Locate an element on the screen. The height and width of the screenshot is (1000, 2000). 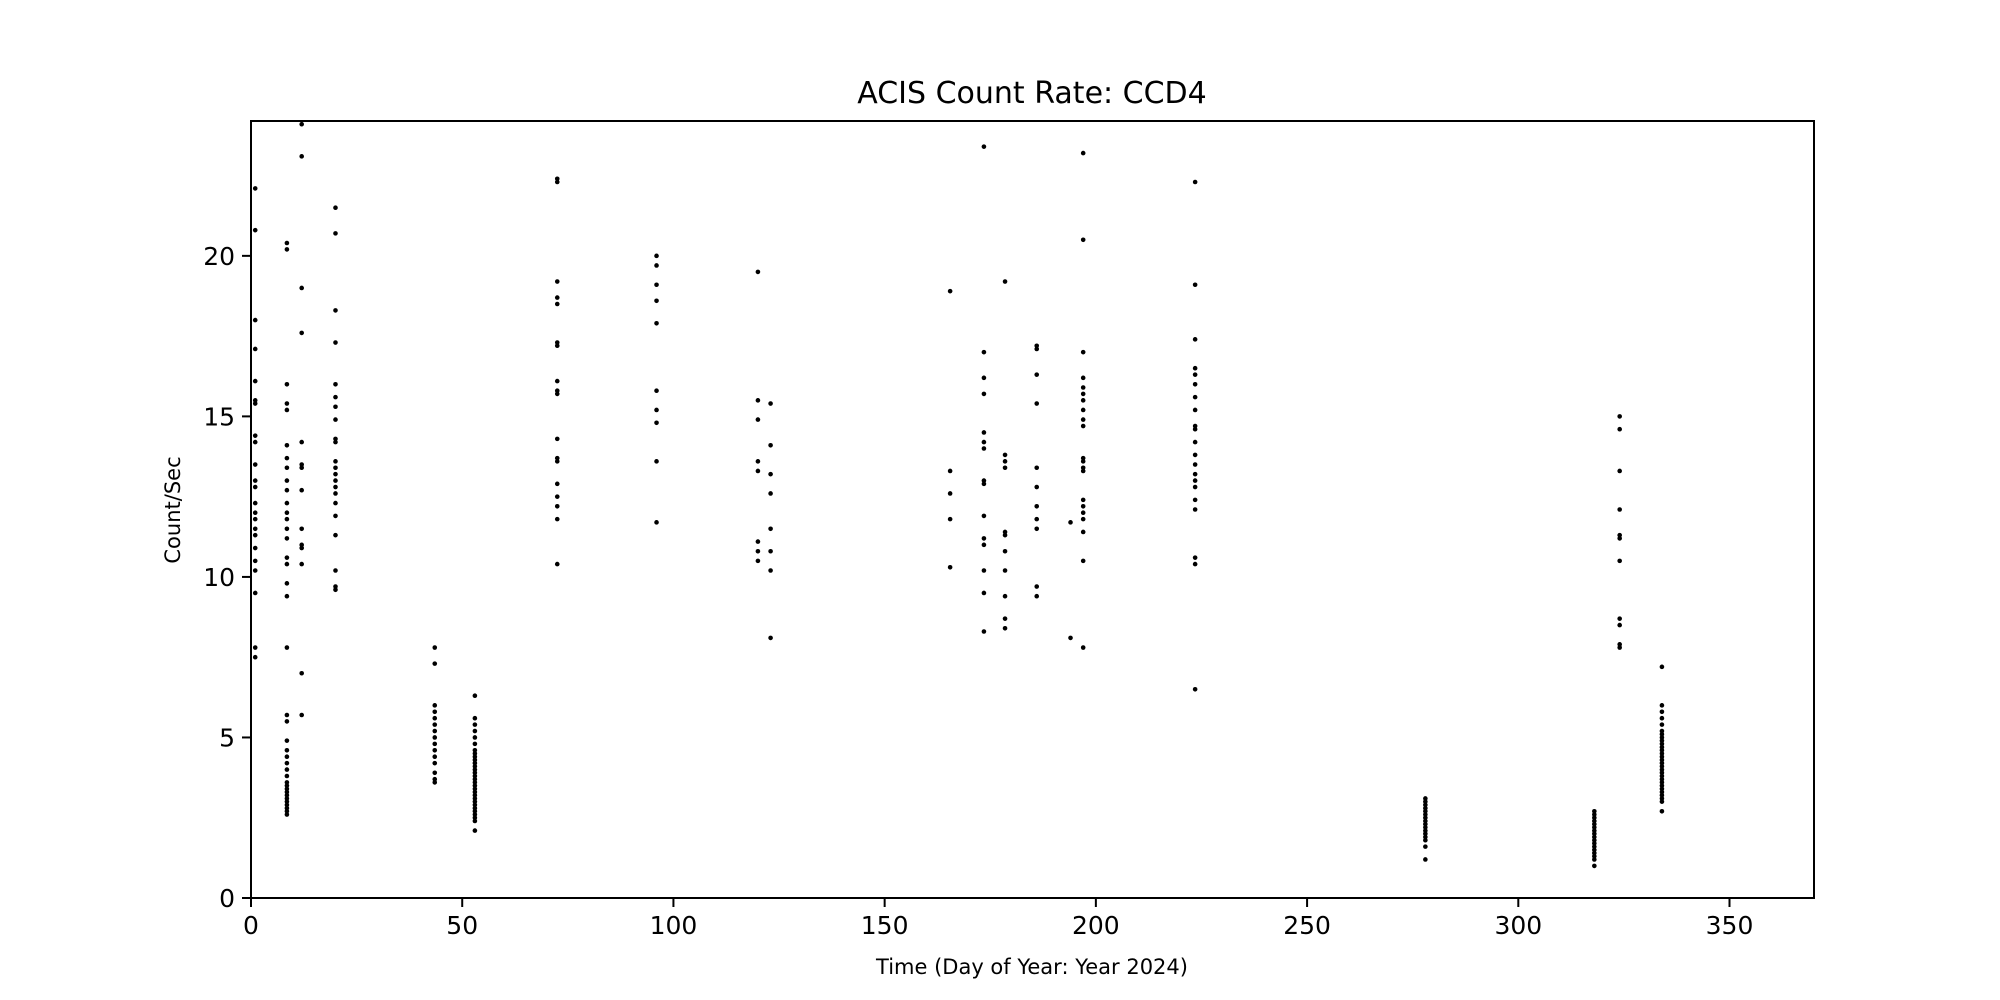
x-tick-label: 150 is located at coordinates (885, 925).